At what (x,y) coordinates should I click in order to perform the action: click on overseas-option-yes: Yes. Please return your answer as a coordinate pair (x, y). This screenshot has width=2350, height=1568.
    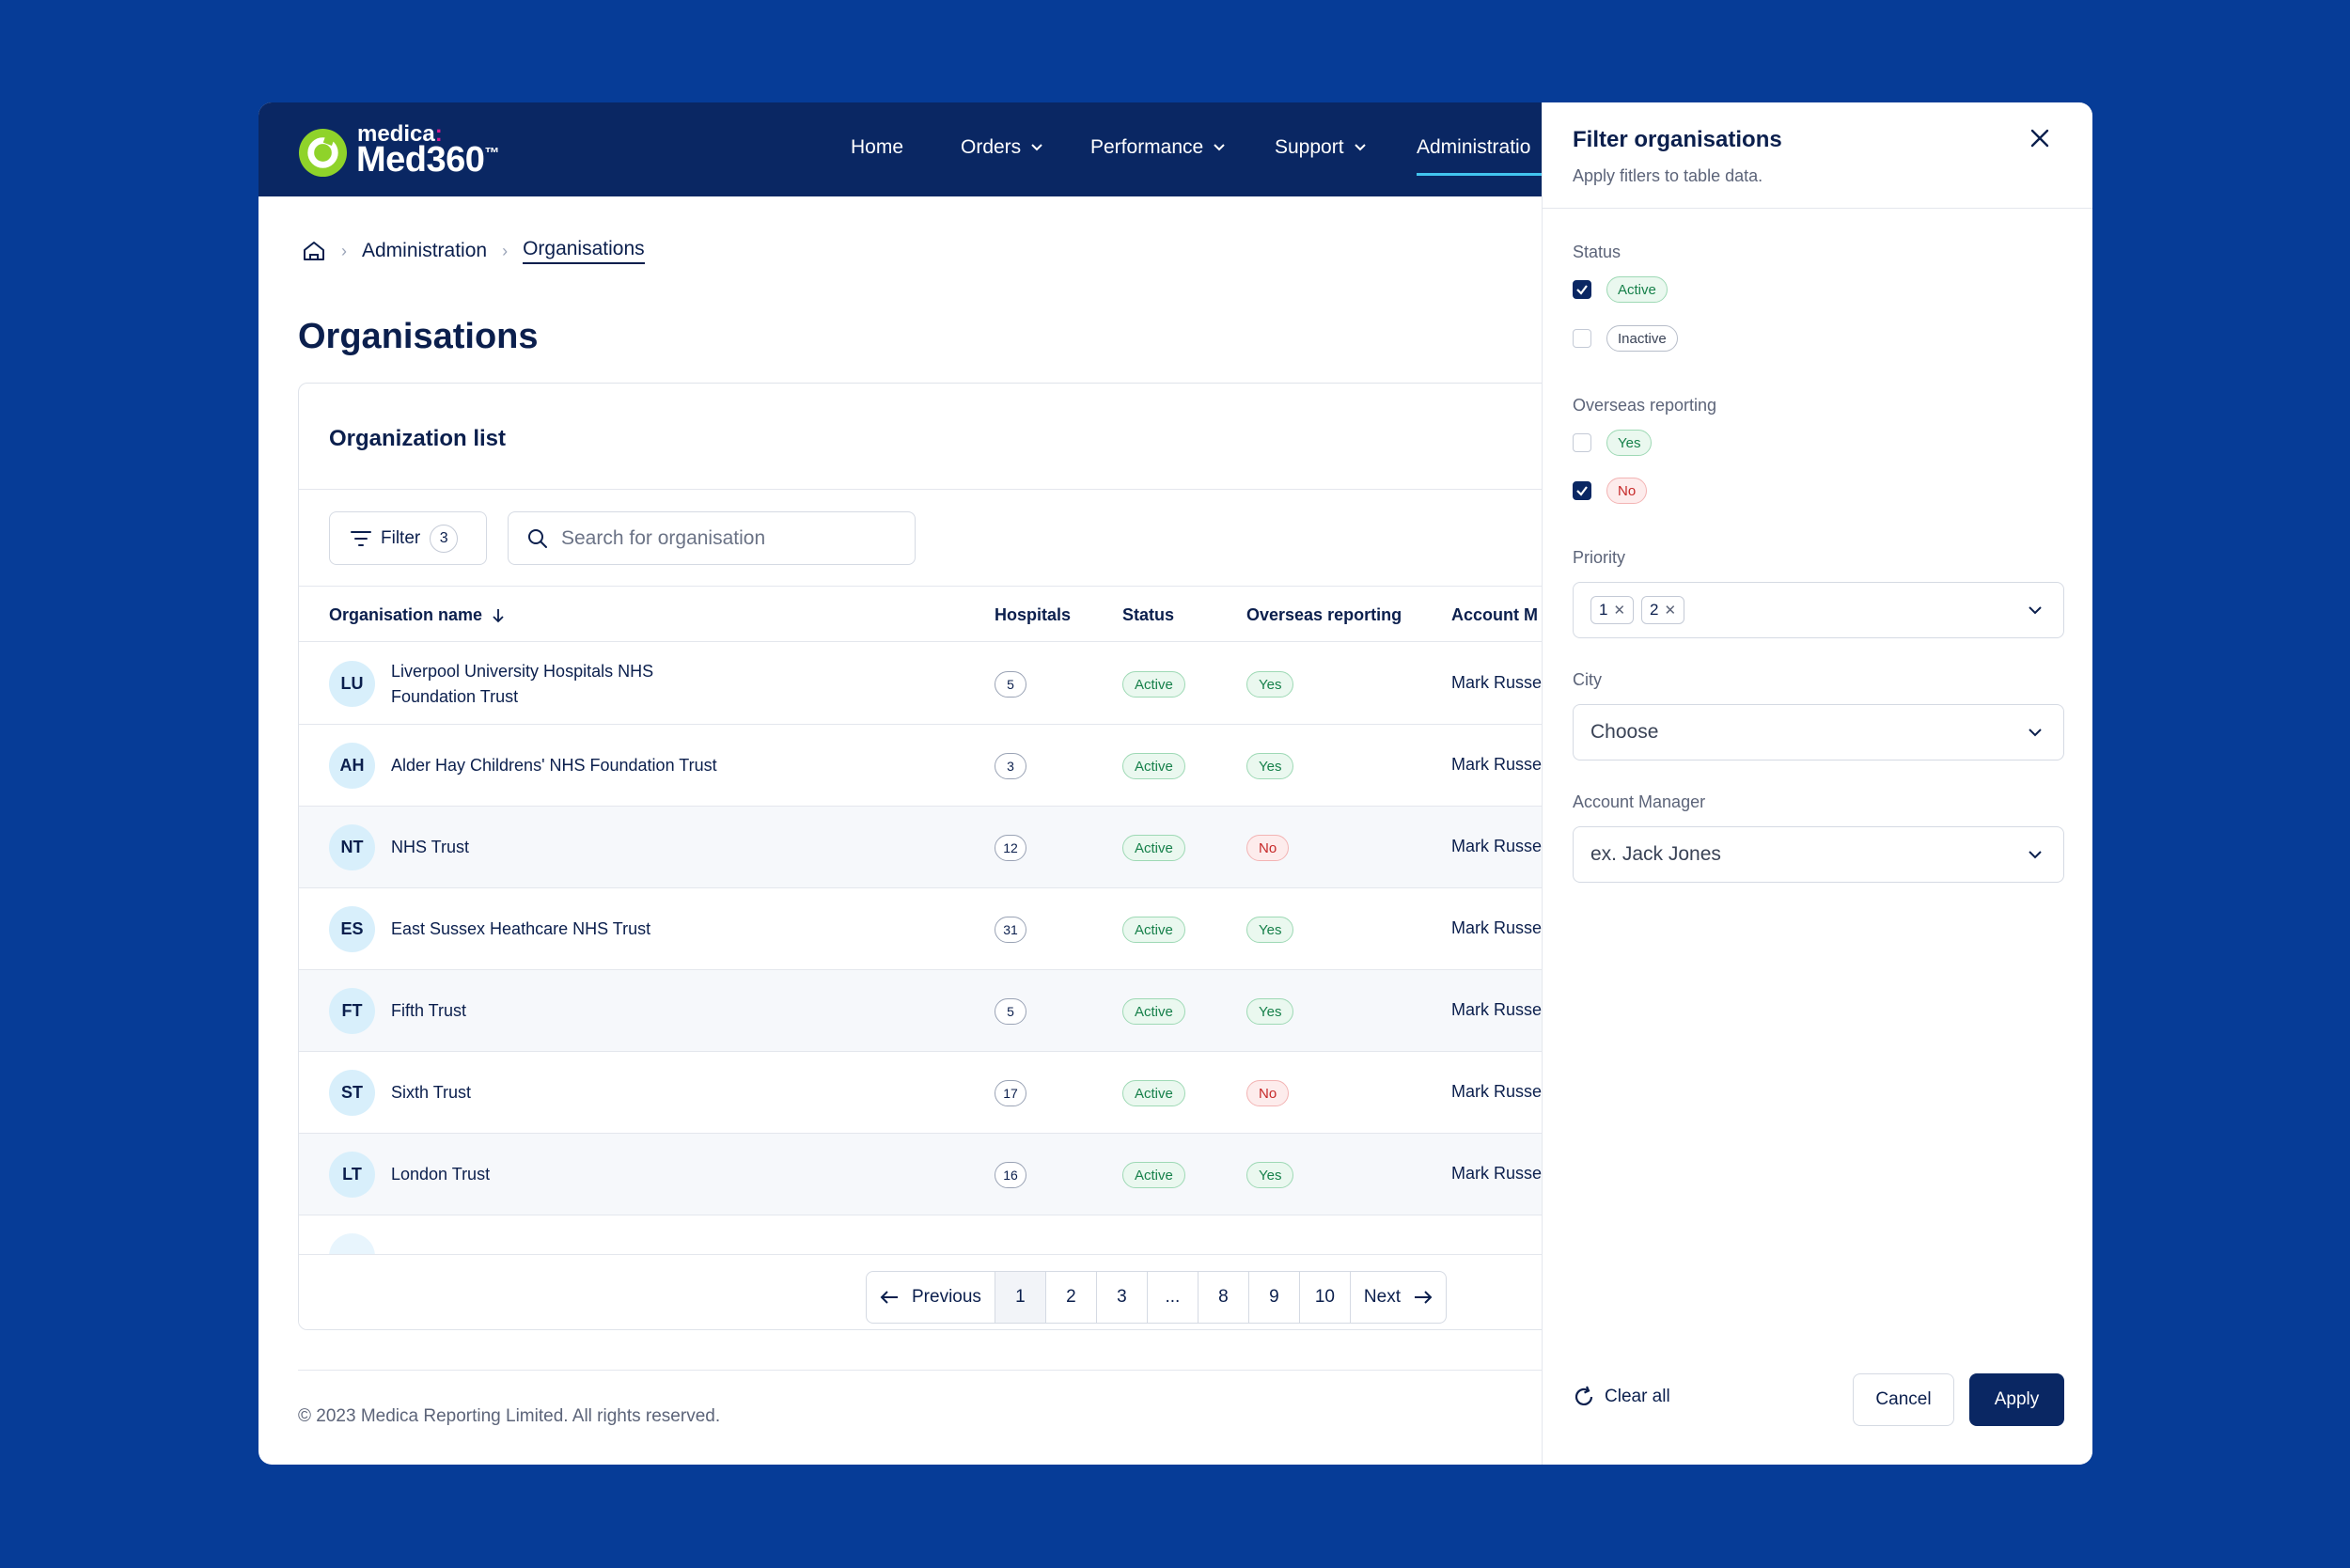
    Looking at the image, I should click on (1613, 443).